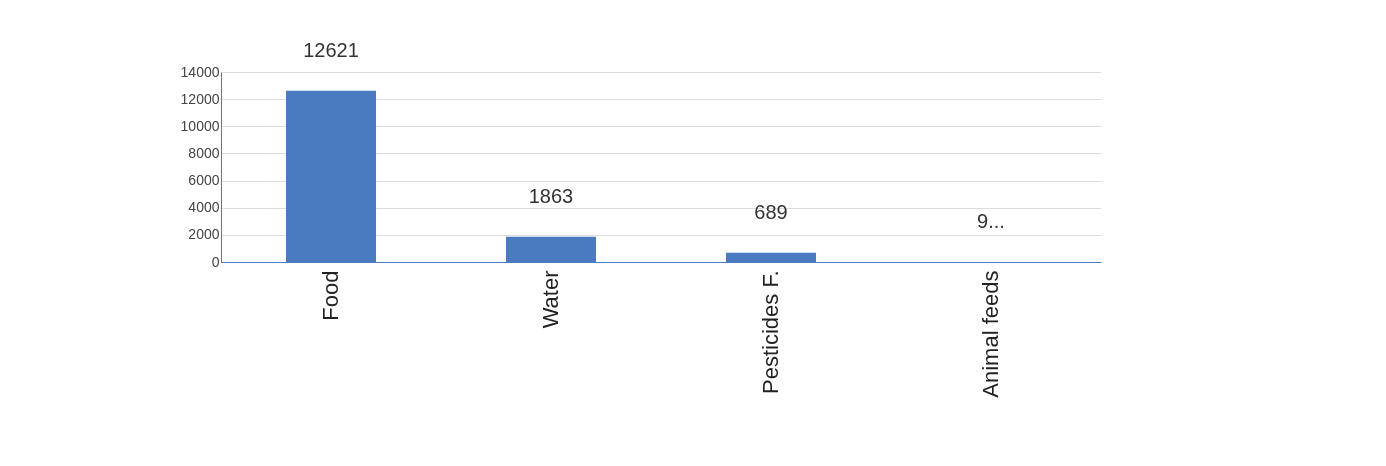  I want to click on y-tick-label: 6000, so click(204, 180).